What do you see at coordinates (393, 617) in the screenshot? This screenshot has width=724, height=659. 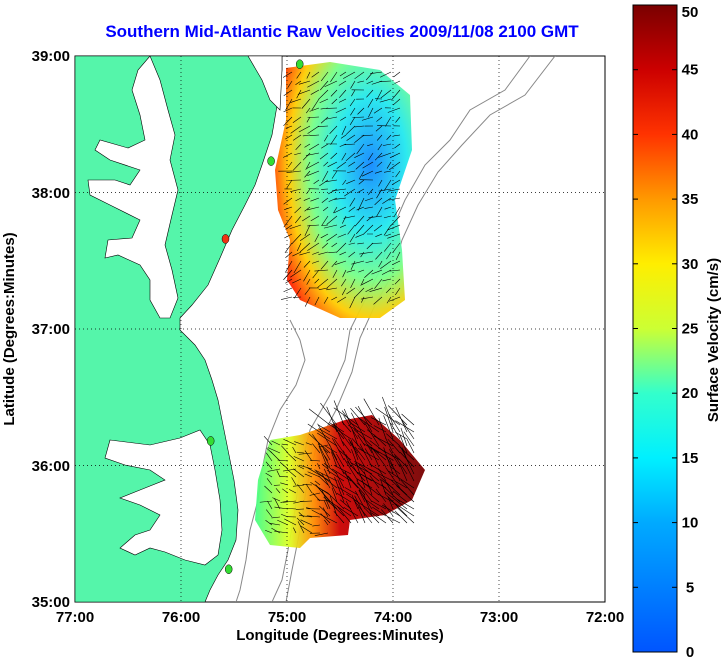 I see `x-tick-label: 74:00` at bounding box center [393, 617].